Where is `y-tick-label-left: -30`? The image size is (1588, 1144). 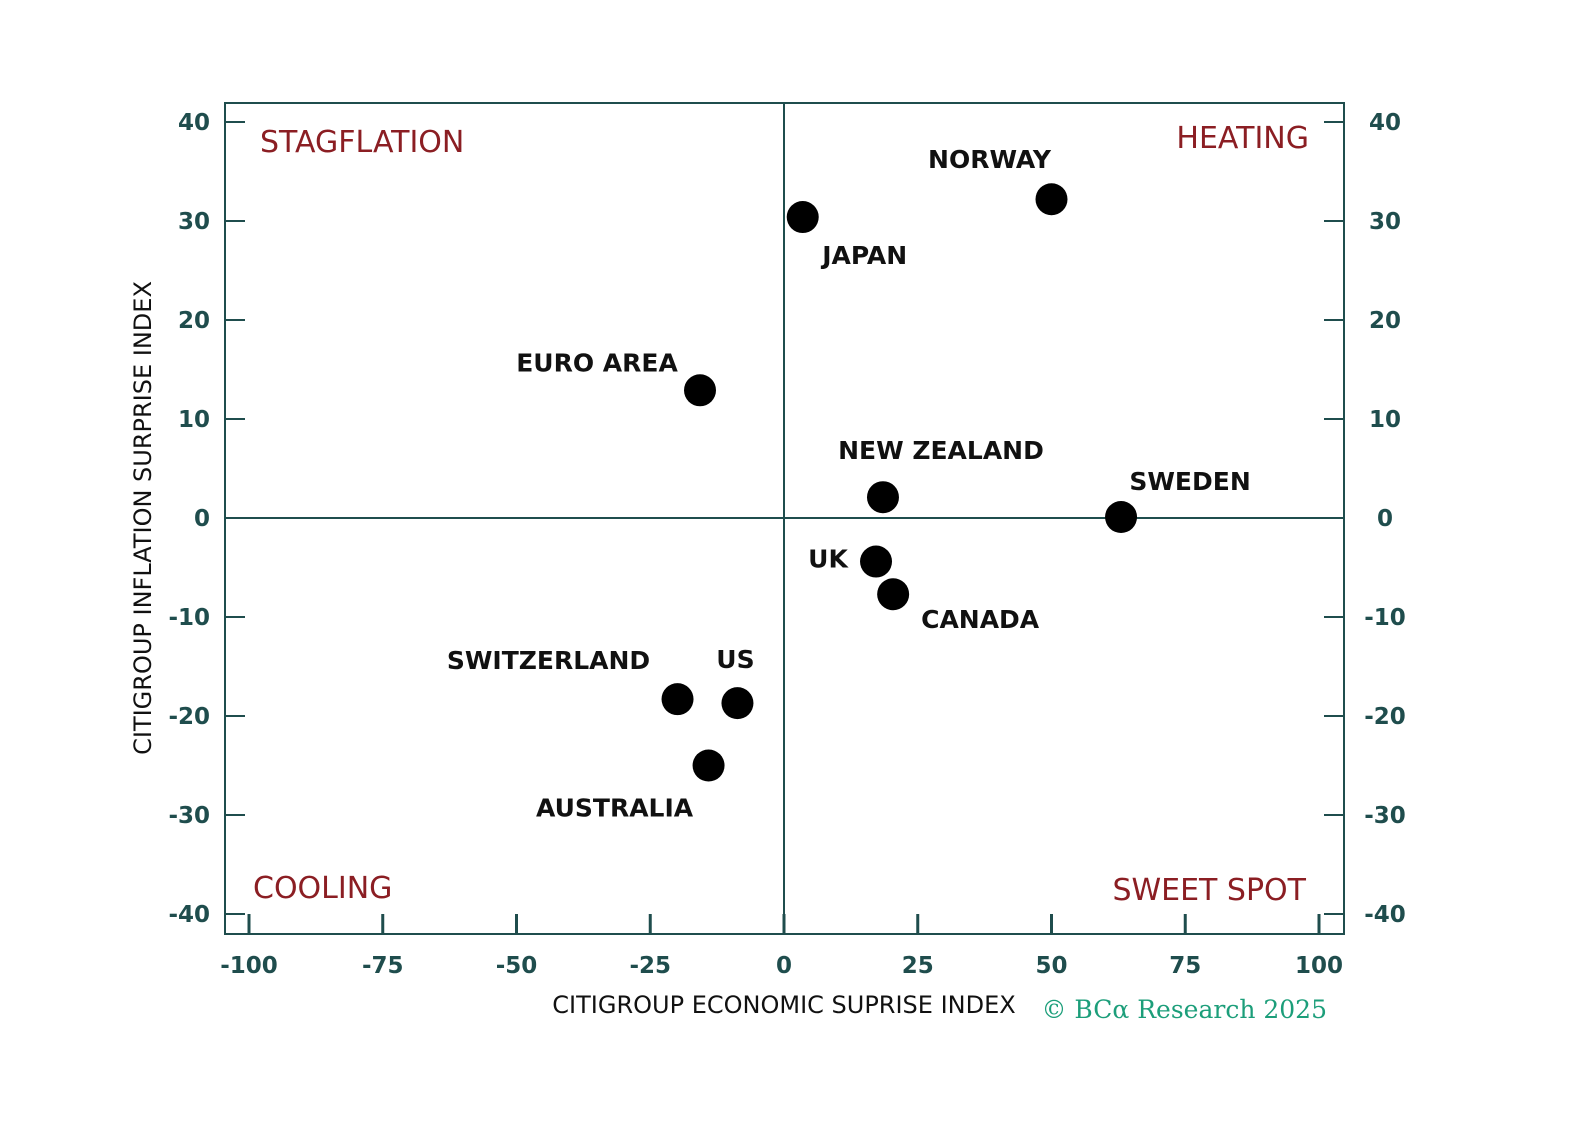 y-tick-label-left: -30 is located at coordinates (189, 816).